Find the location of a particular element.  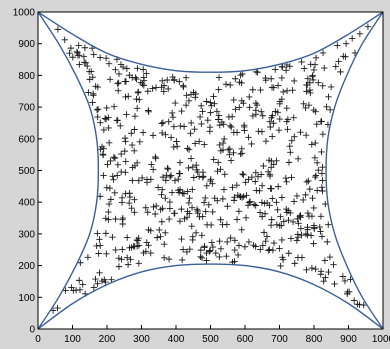

y-tick-label: 900 is located at coordinates (26, 44).